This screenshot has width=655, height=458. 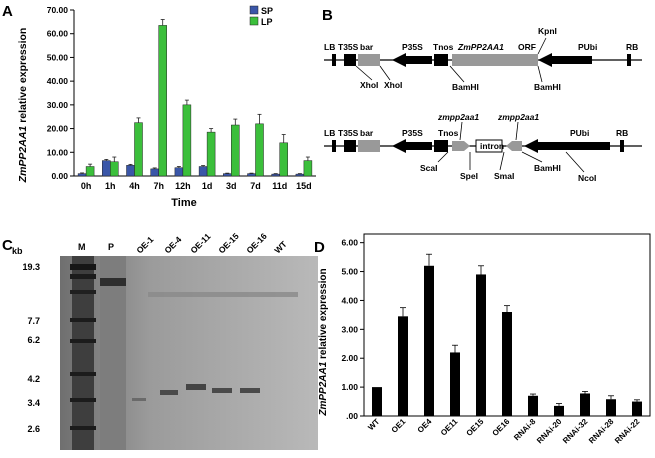 I want to click on plasmid-lane, so click(x=113, y=353).